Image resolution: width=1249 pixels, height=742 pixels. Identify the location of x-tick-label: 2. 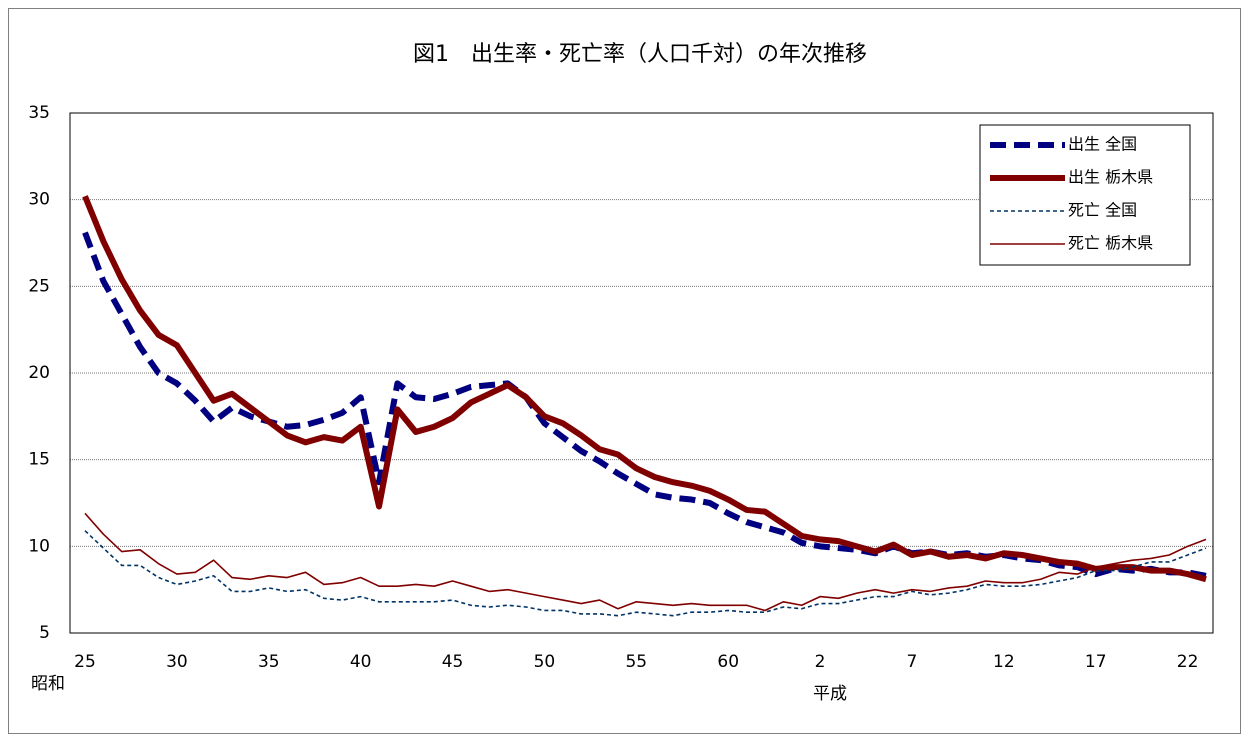
(820, 662).